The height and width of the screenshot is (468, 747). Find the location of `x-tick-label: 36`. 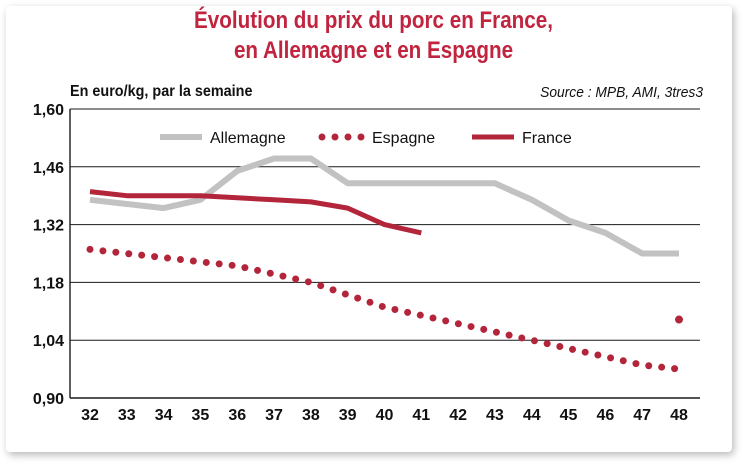

x-tick-label: 36 is located at coordinates (237, 415).